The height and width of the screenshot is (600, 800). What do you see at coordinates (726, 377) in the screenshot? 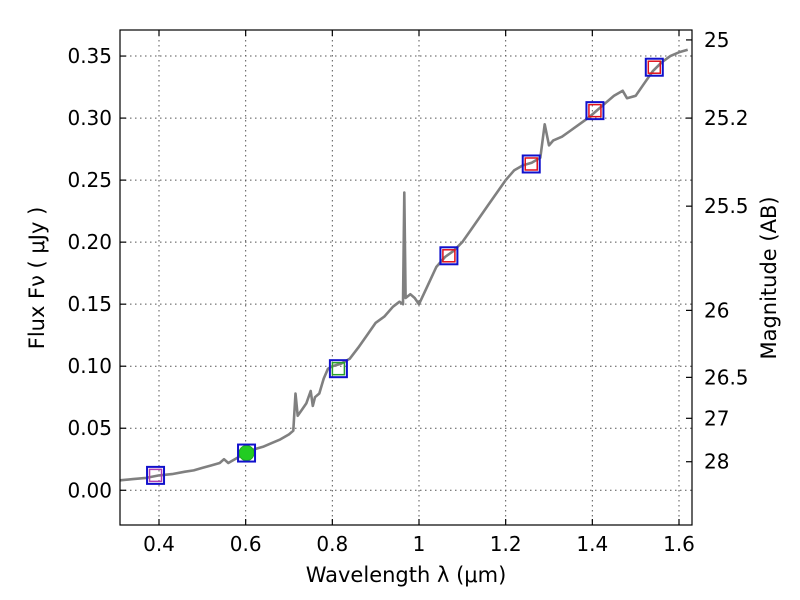
I see `y2-tick-label: 26.5` at bounding box center [726, 377].